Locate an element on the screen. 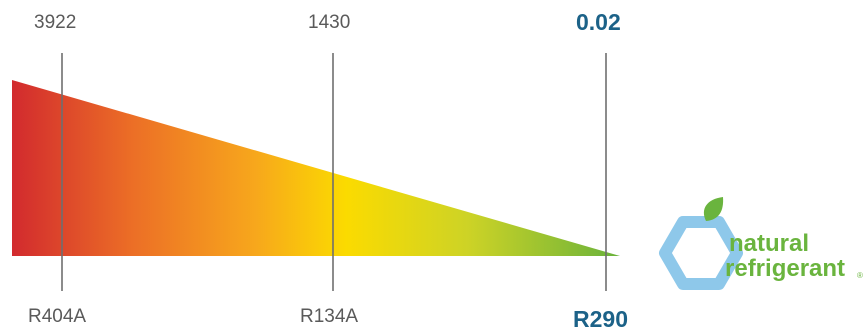 The image size is (868, 333). logo-text-refrigerant: refrigerant is located at coordinates (785, 268).